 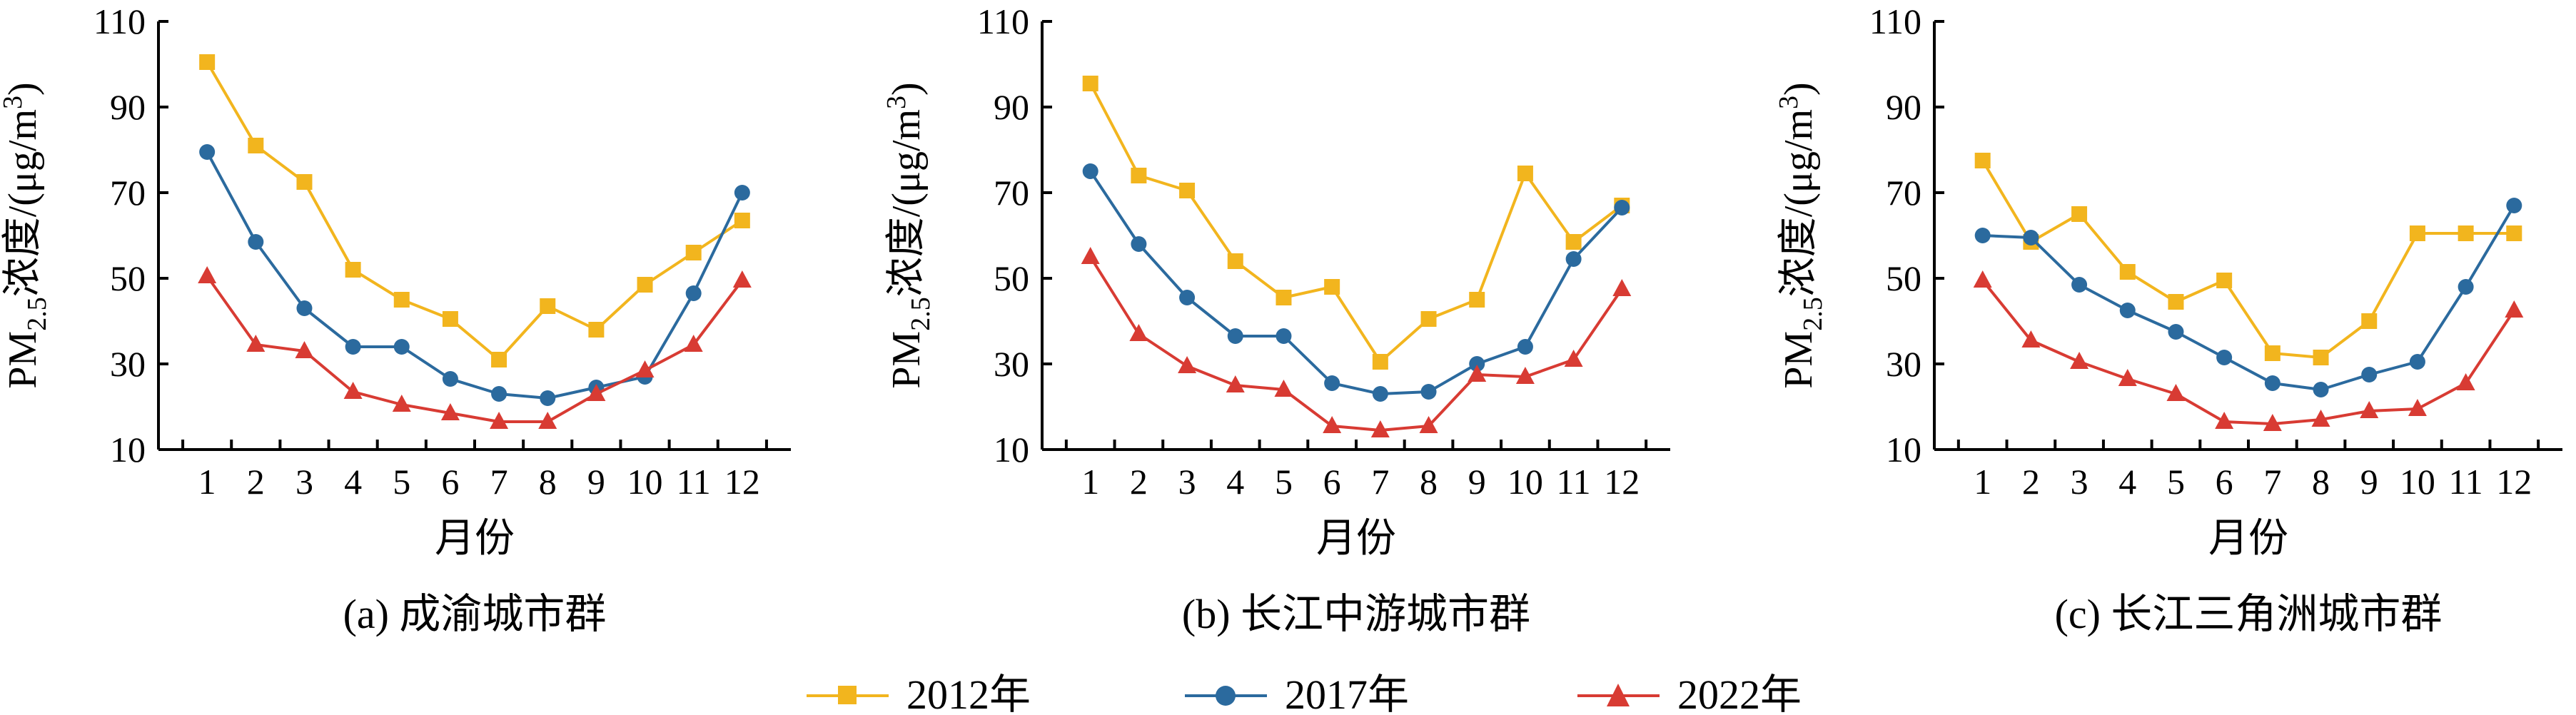 I want to click on panel-caption: (b) 长江中游城市群, so click(x=1356, y=614).